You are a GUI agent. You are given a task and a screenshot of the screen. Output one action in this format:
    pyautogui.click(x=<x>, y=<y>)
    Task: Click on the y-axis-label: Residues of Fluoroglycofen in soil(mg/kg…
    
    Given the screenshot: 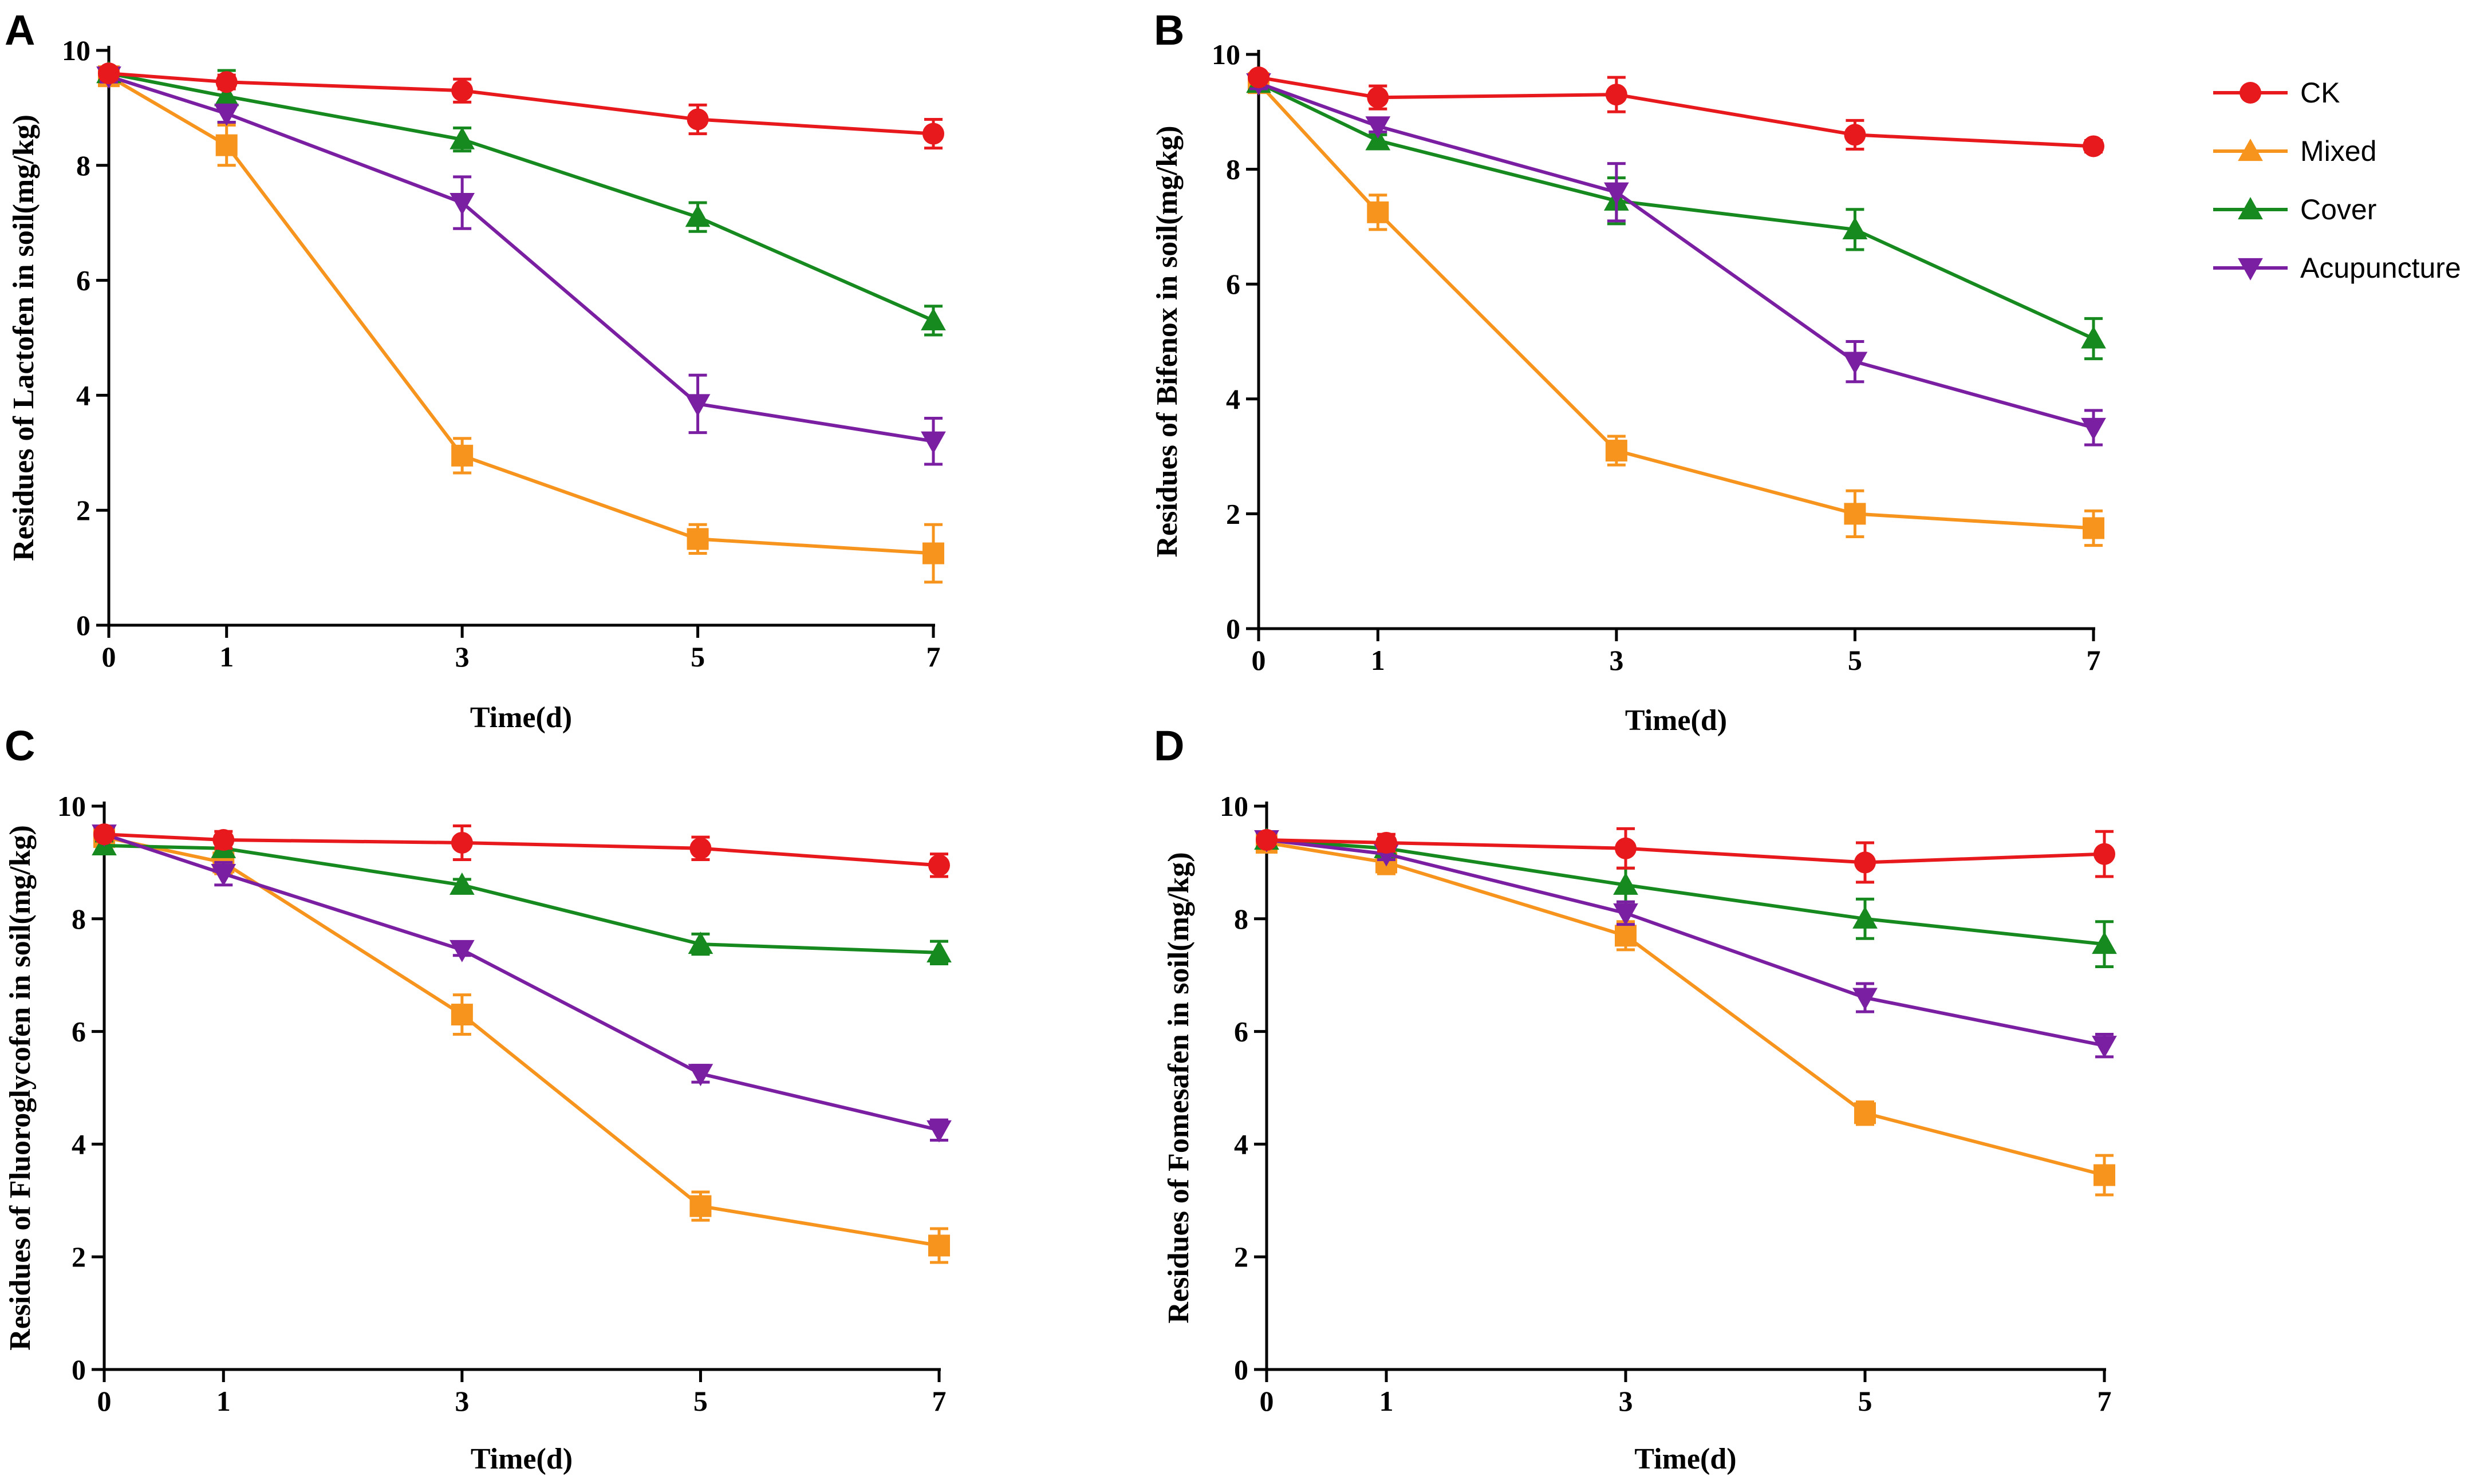 What is the action you would take?
    pyautogui.click(x=21, y=1088)
    